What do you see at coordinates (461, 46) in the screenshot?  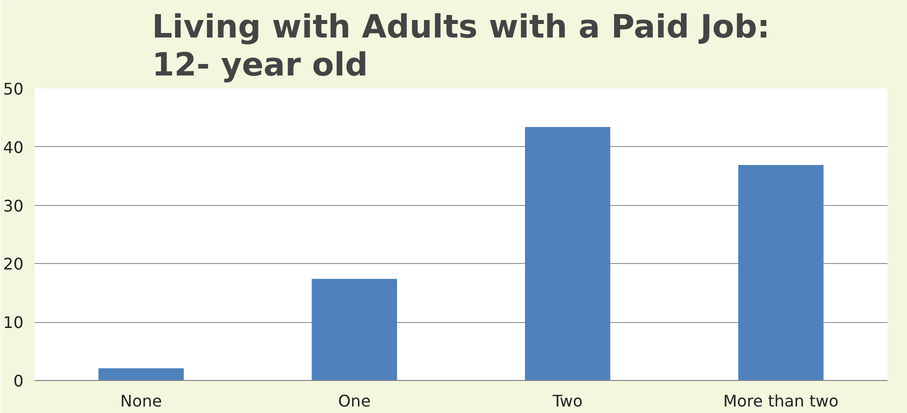 I see `chart-title: Living with Adults with a Paid Job: 12- year old` at bounding box center [461, 46].